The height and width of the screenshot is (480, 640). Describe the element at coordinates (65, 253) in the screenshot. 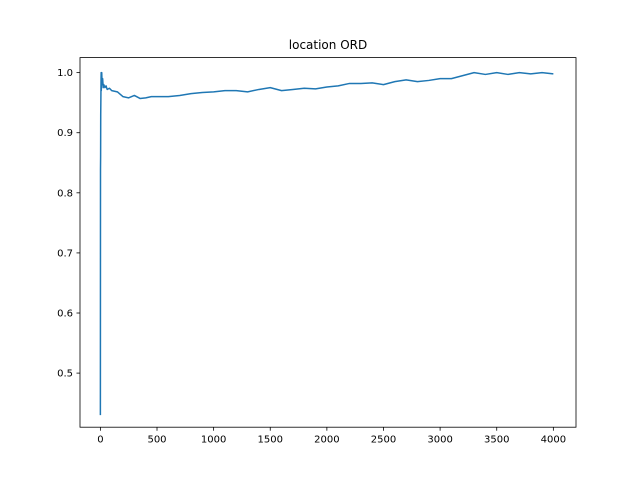

I see `y-tick-label: 0.7` at that location.